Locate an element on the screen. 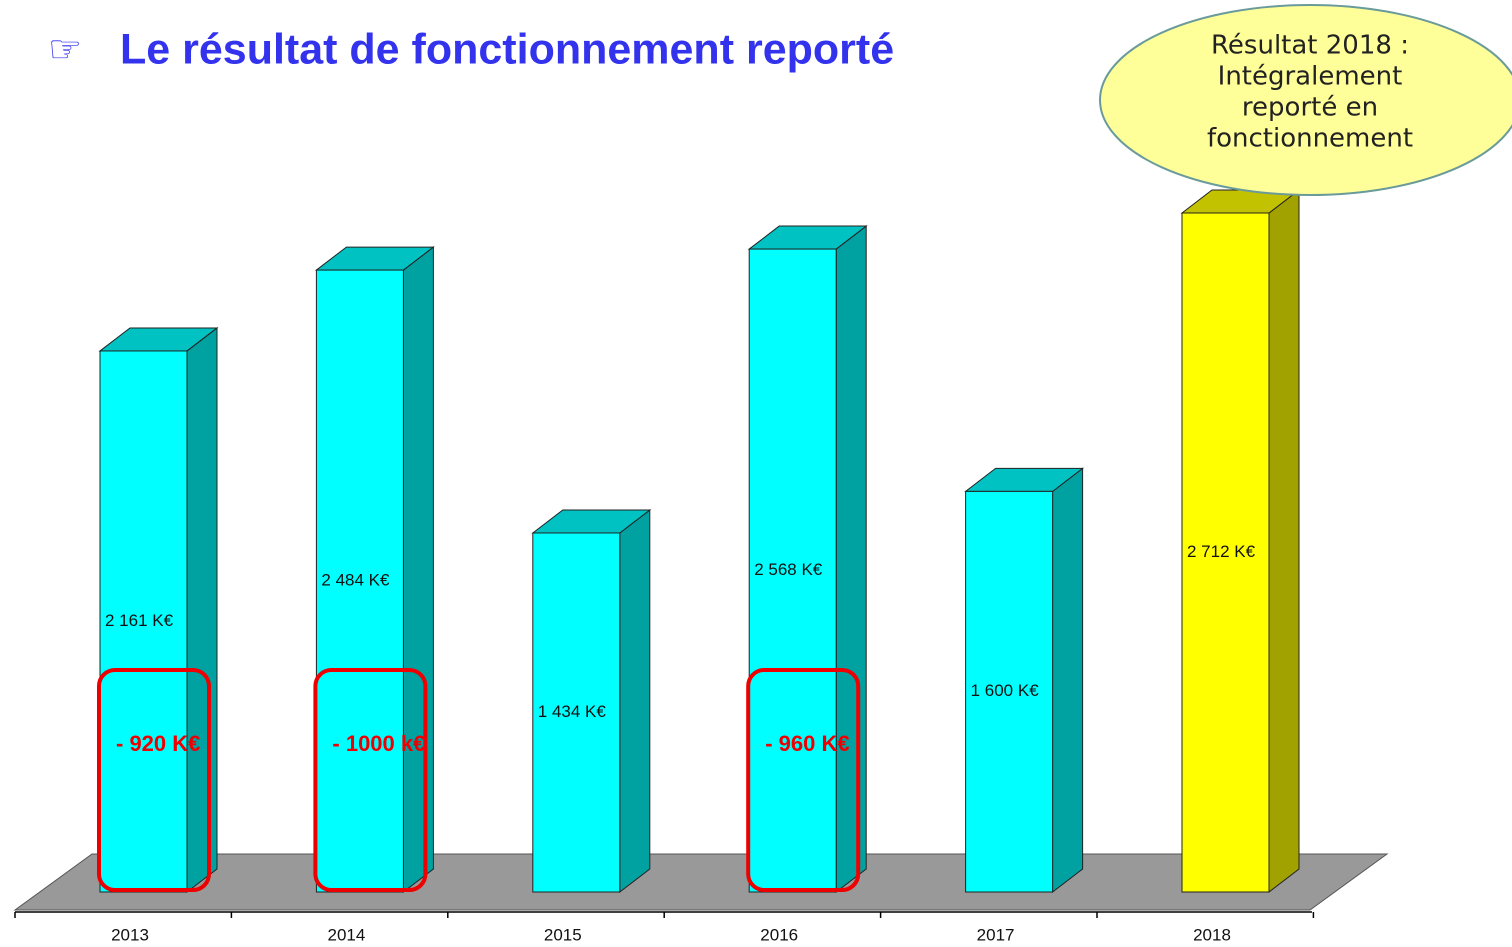 The height and width of the screenshot is (947, 1512). callout-text: reporté en is located at coordinates (1310, 108).